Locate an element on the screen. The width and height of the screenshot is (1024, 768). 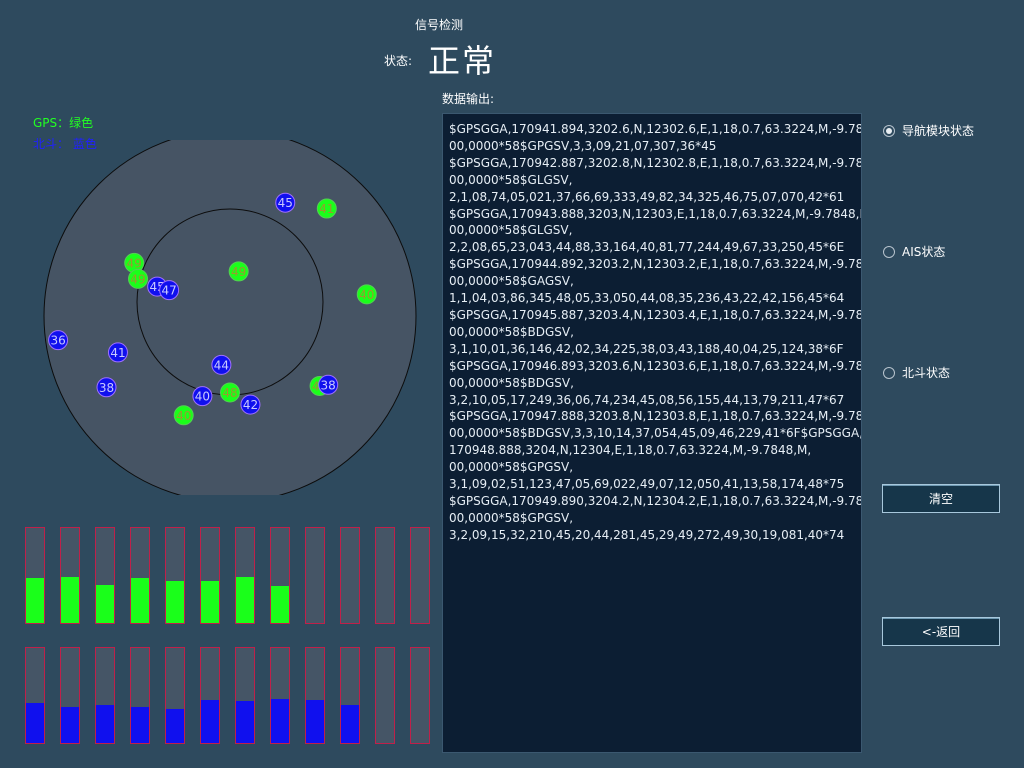
radio-beidou-status: 北斗状态 is located at coordinates (916, 372).